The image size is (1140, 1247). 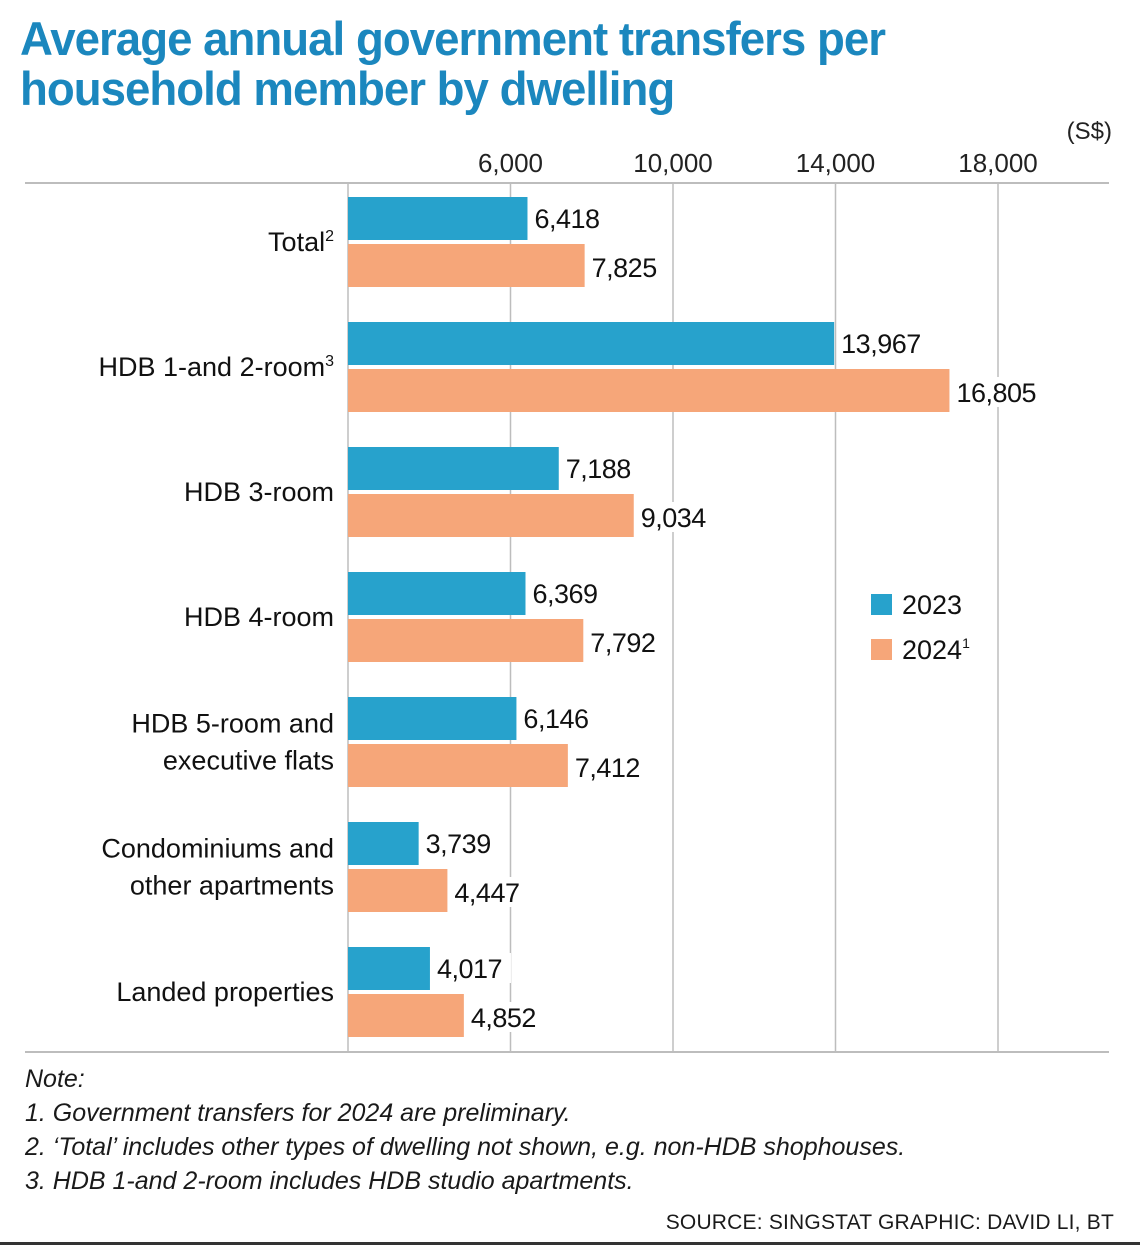 I want to click on notes-heading: Note:, so click(x=55, y=1079).